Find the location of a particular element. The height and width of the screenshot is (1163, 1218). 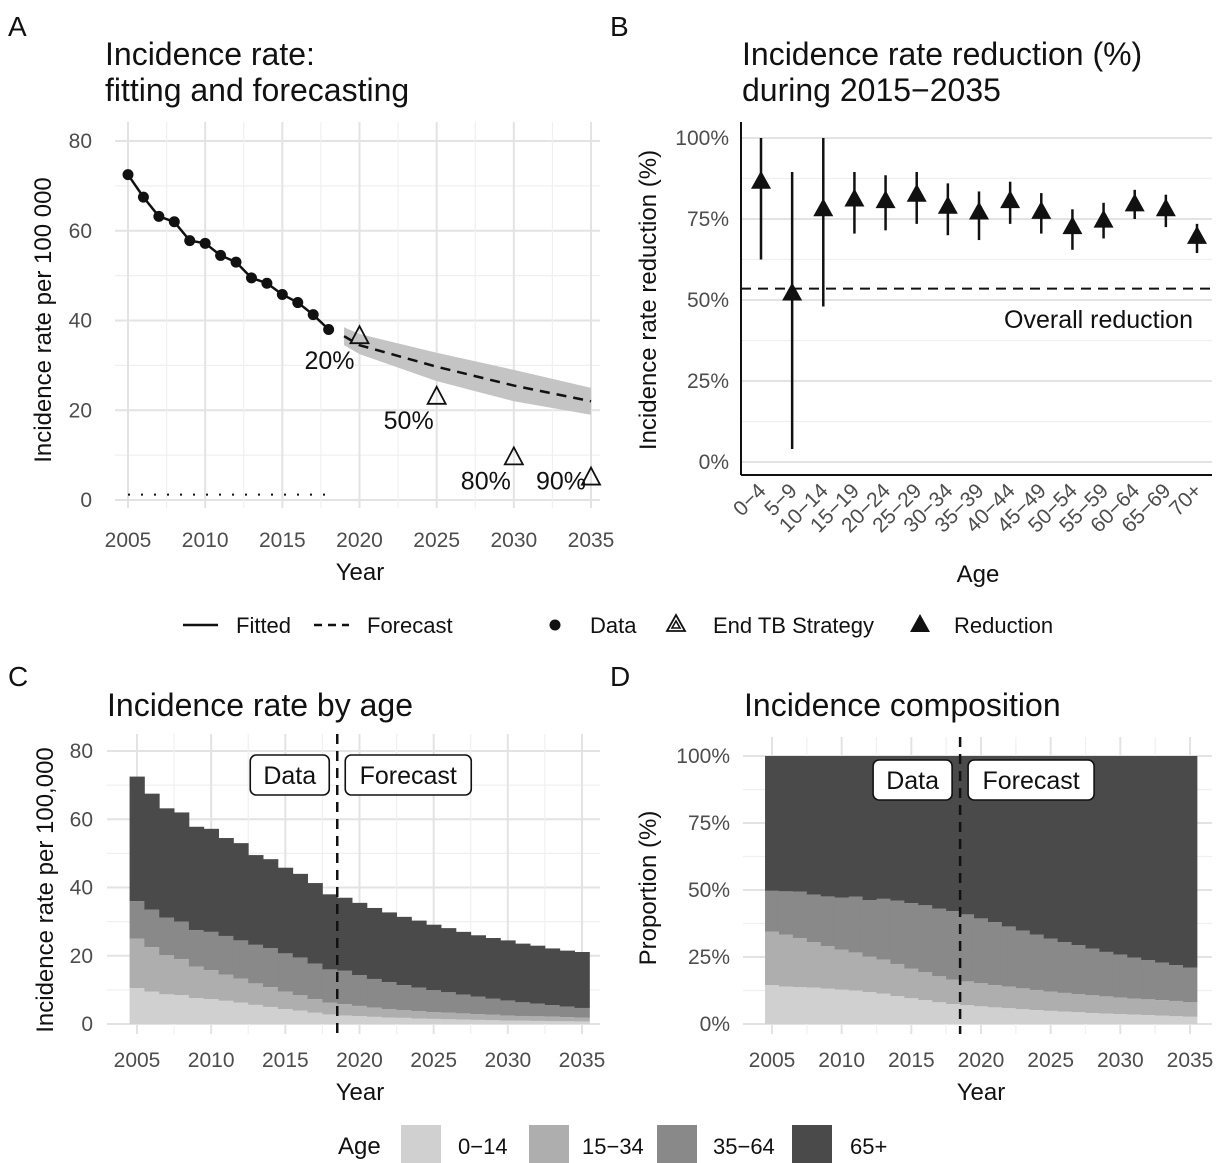

panel-c-annotations: Data Forecast is located at coordinates (361, 775).